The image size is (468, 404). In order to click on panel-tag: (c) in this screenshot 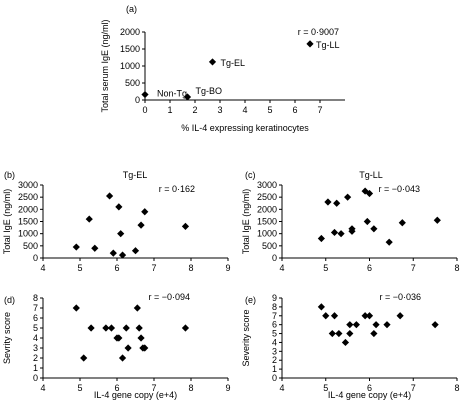, I will do `click(250, 175)`.